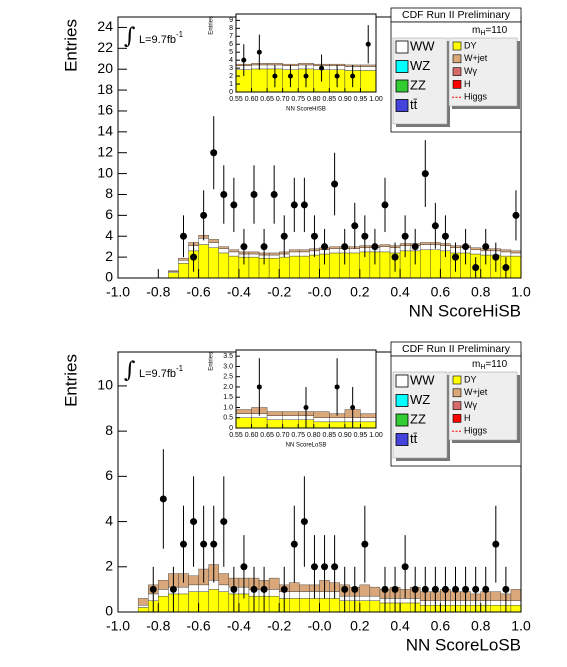  Describe the element at coordinates (361, 435) in the screenshot. I see `x-tick-label: 0.95` at that location.